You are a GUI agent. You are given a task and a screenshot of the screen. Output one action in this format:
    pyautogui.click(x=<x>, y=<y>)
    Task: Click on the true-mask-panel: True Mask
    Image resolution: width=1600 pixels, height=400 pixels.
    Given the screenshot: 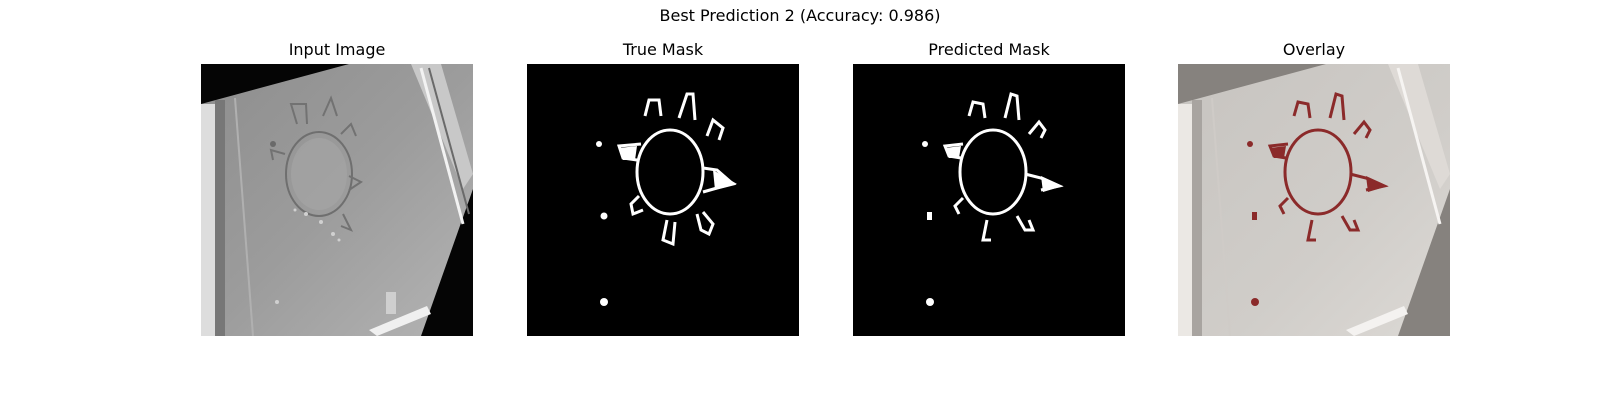 What is the action you would take?
    pyautogui.click(x=663, y=188)
    